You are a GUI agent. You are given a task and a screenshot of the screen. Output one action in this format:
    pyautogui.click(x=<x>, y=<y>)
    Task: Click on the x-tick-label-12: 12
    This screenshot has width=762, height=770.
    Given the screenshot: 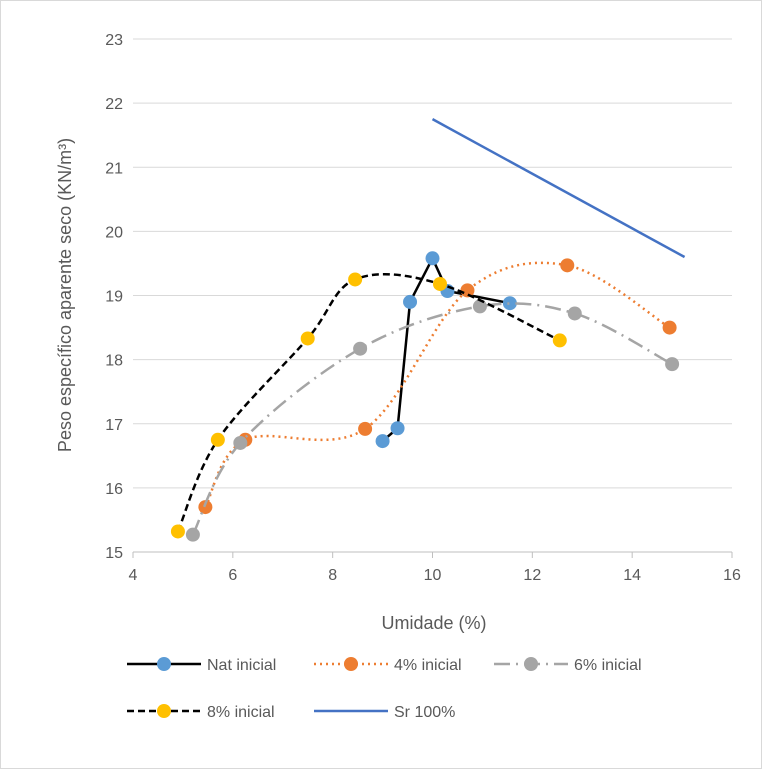 What is the action you would take?
    pyautogui.click(x=532, y=575)
    